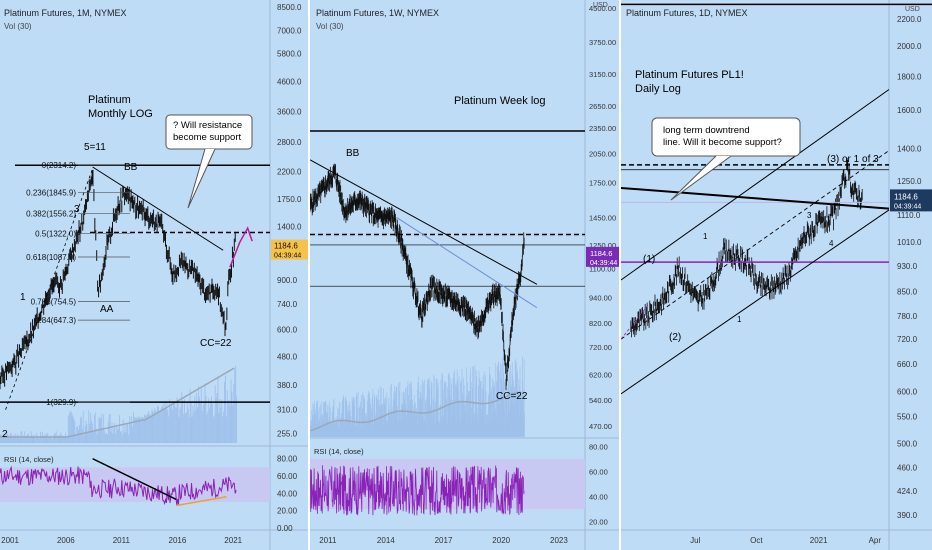 Image resolution: width=932 pixels, height=550 pixels. Describe the element at coordinates (287, 476) in the screenshot. I see `rsi-tick-label: 60.00` at that location.